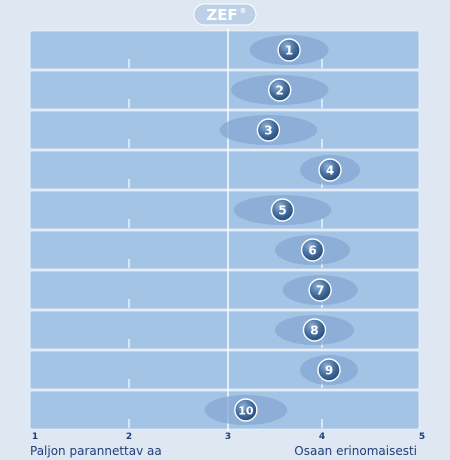 This screenshot has height=460, width=450. I want to click on item-marker-label: 3, so click(268, 131).